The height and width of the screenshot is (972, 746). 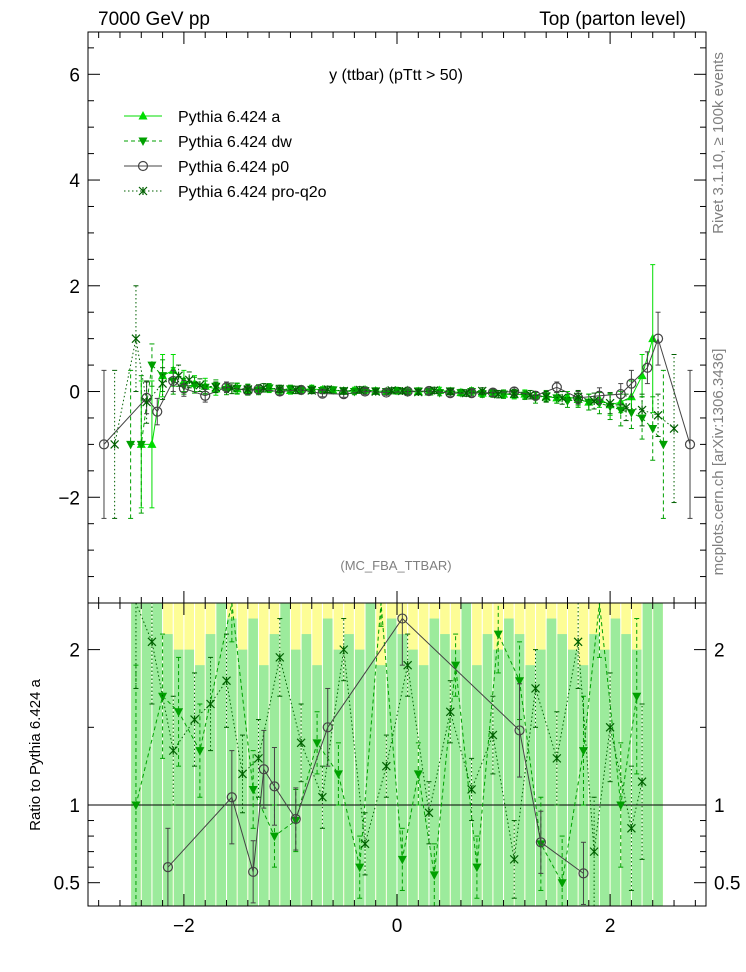 I want to click on main-ytick-label: 2, so click(x=74, y=287).